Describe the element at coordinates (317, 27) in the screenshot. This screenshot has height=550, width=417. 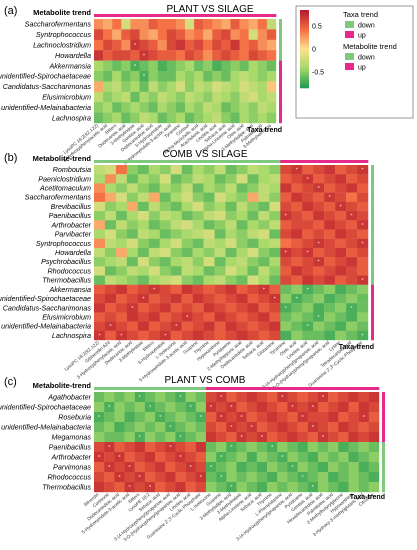
I see `colorbar-tick: 0.5` at that location.